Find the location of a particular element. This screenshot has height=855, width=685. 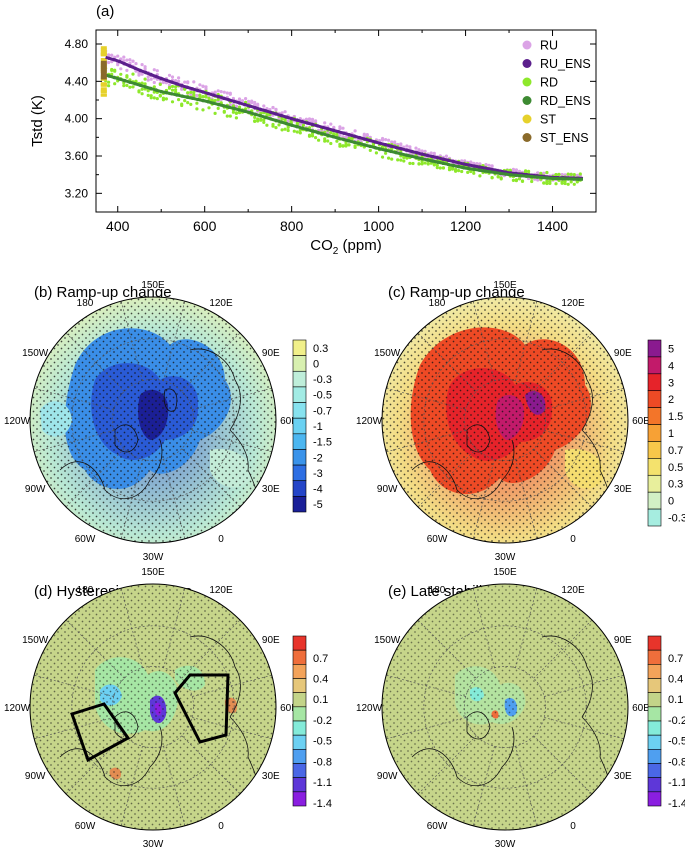

legend-label: ST_ENS is located at coordinates (564, 138).